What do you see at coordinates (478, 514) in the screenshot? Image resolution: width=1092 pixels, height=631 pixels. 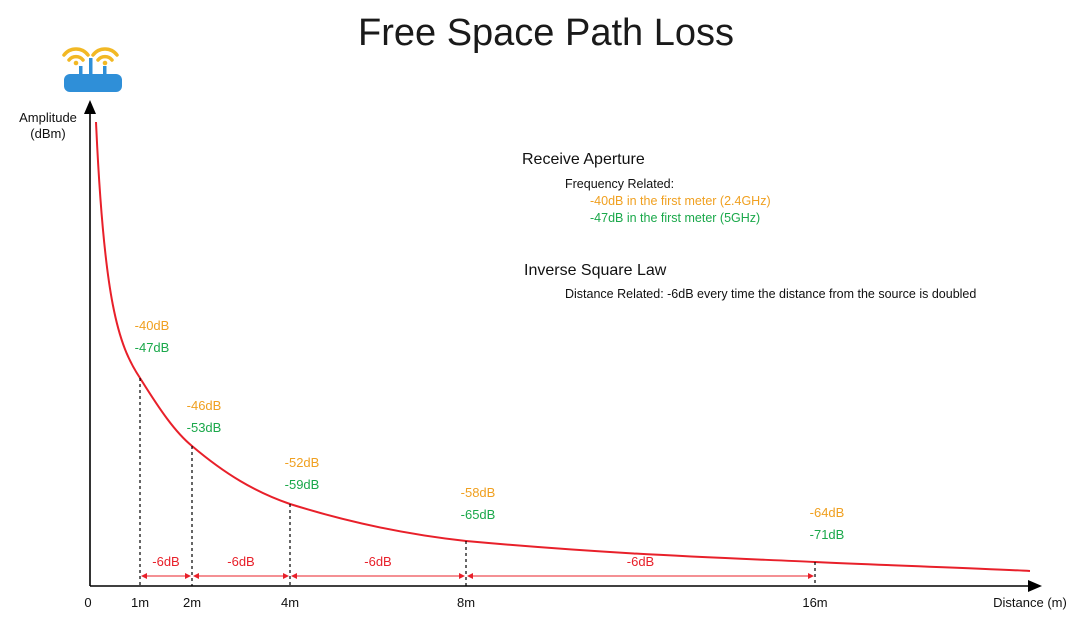 I see `marker-db-5-8m: -65dB` at bounding box center [478, 514].